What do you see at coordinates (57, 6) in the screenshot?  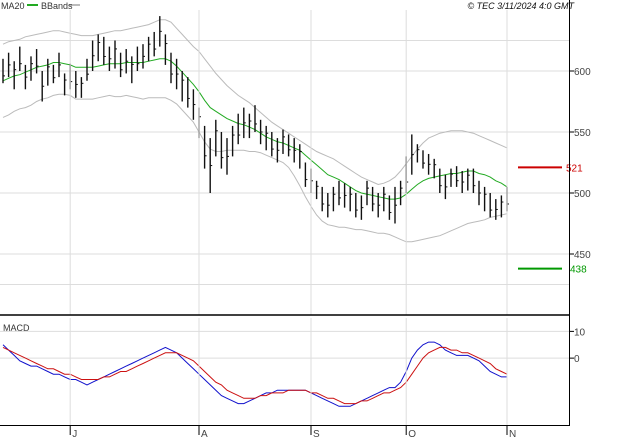 I see `bbands-legend-label: BBands` at bounding box center [57, 6].